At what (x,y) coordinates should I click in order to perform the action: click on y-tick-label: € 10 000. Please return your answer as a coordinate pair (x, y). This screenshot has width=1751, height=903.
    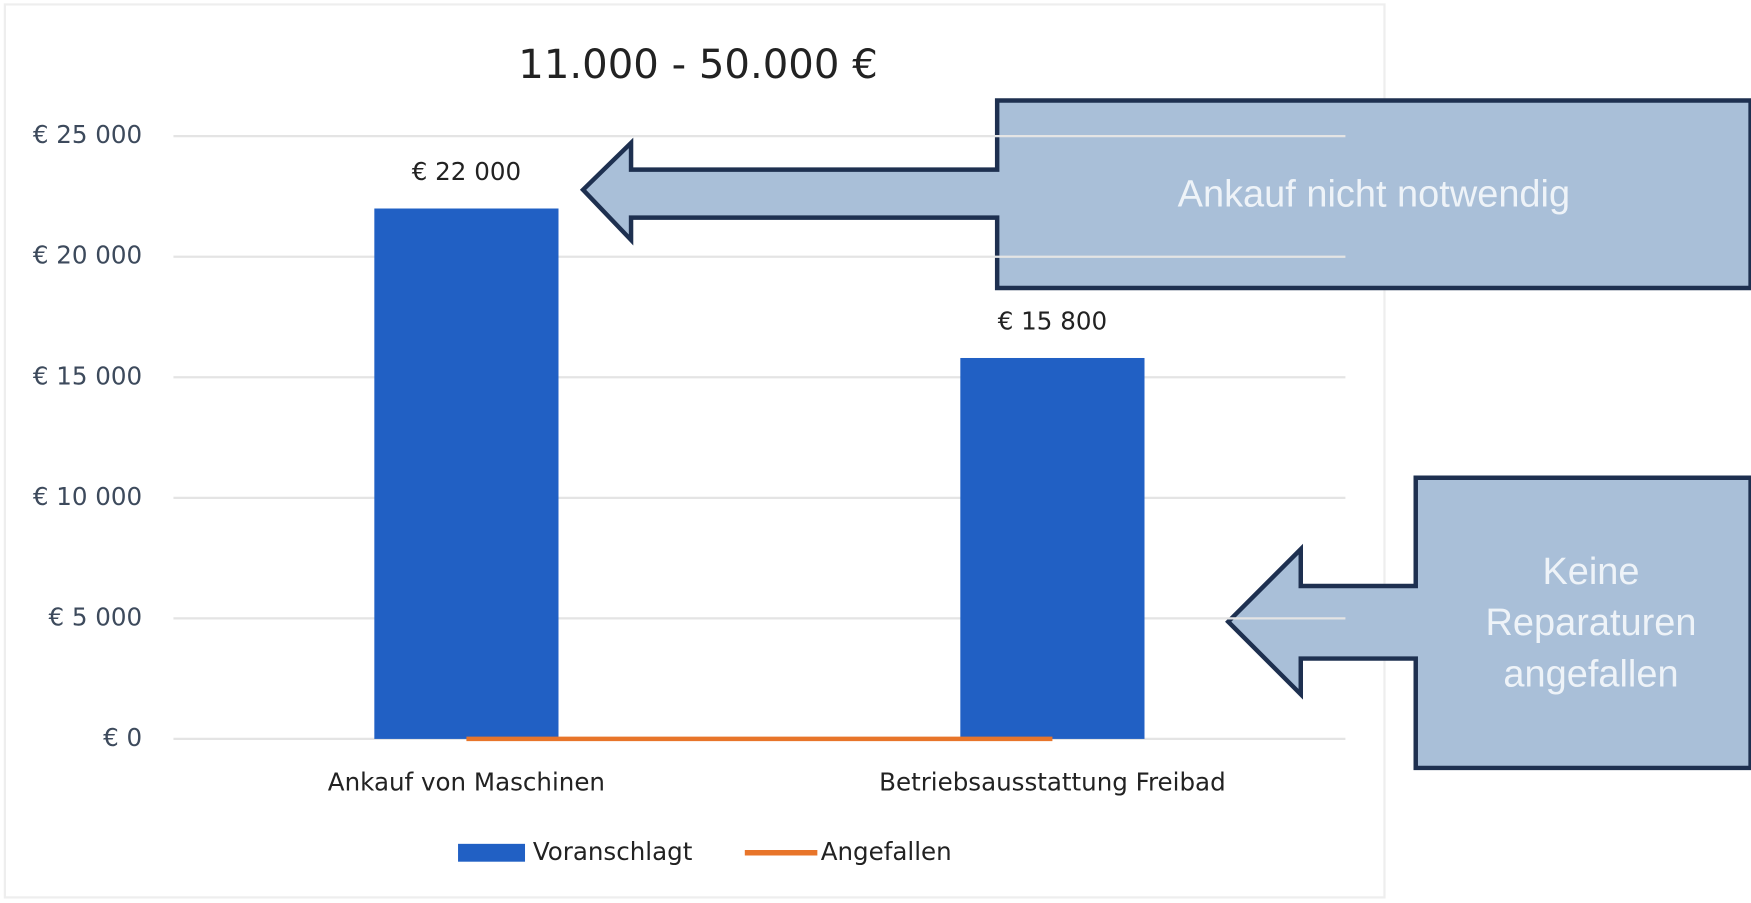
    Looking at the image, I should click on (87, 496).